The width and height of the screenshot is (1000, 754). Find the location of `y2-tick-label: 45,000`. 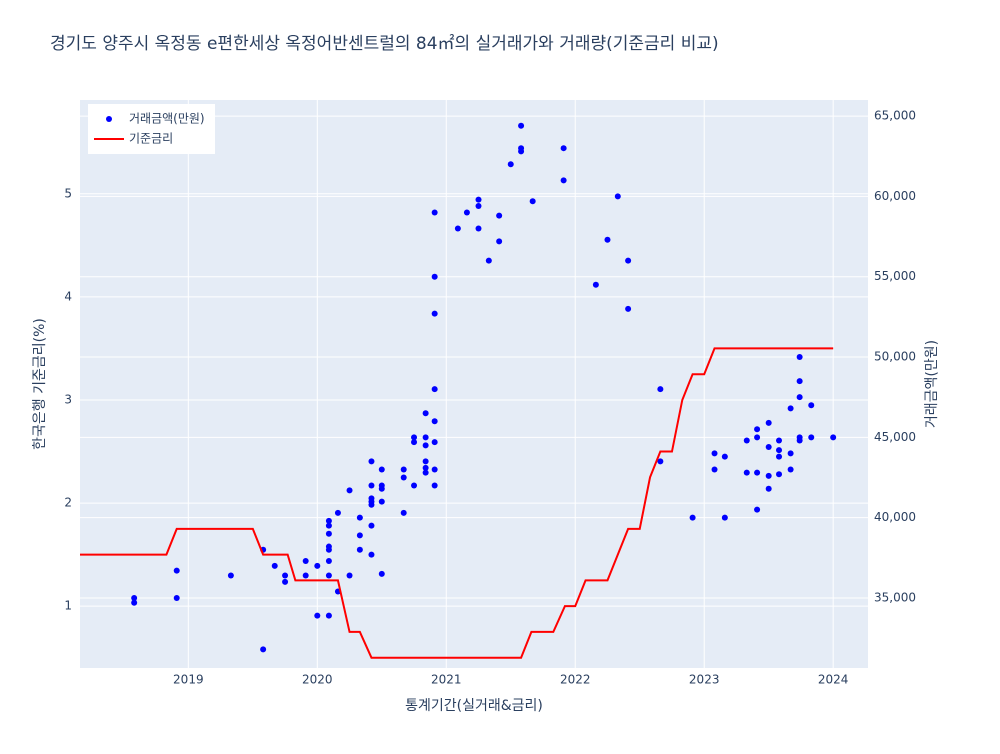

y2-tick-label: 45,000 is located at coordinates (895, 437).